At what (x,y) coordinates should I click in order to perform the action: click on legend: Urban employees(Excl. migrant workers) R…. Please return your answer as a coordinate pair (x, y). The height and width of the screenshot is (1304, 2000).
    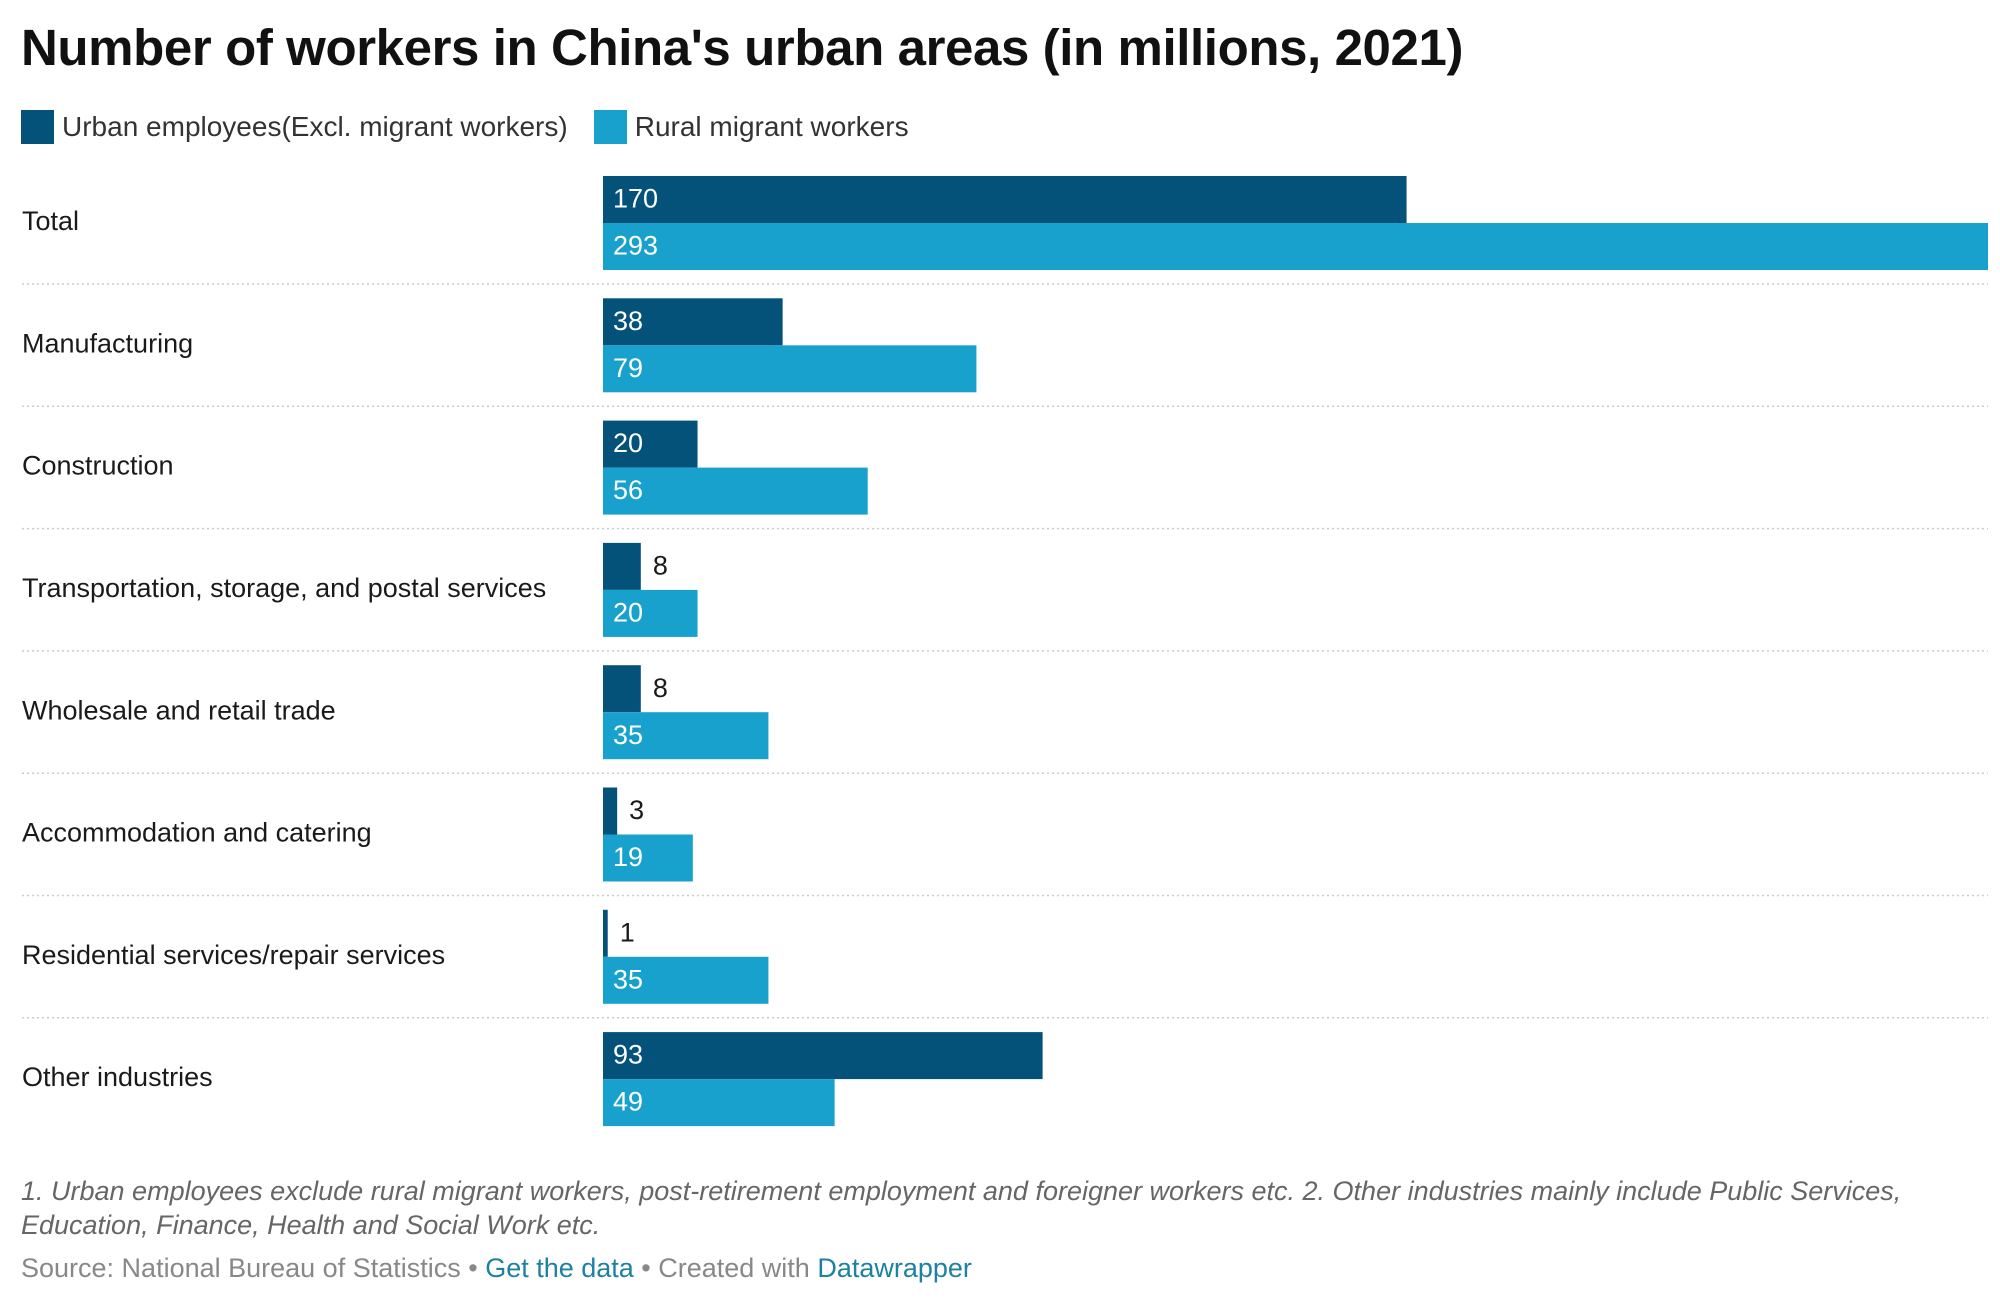
    Looking at the image, I should click on (478, 127).